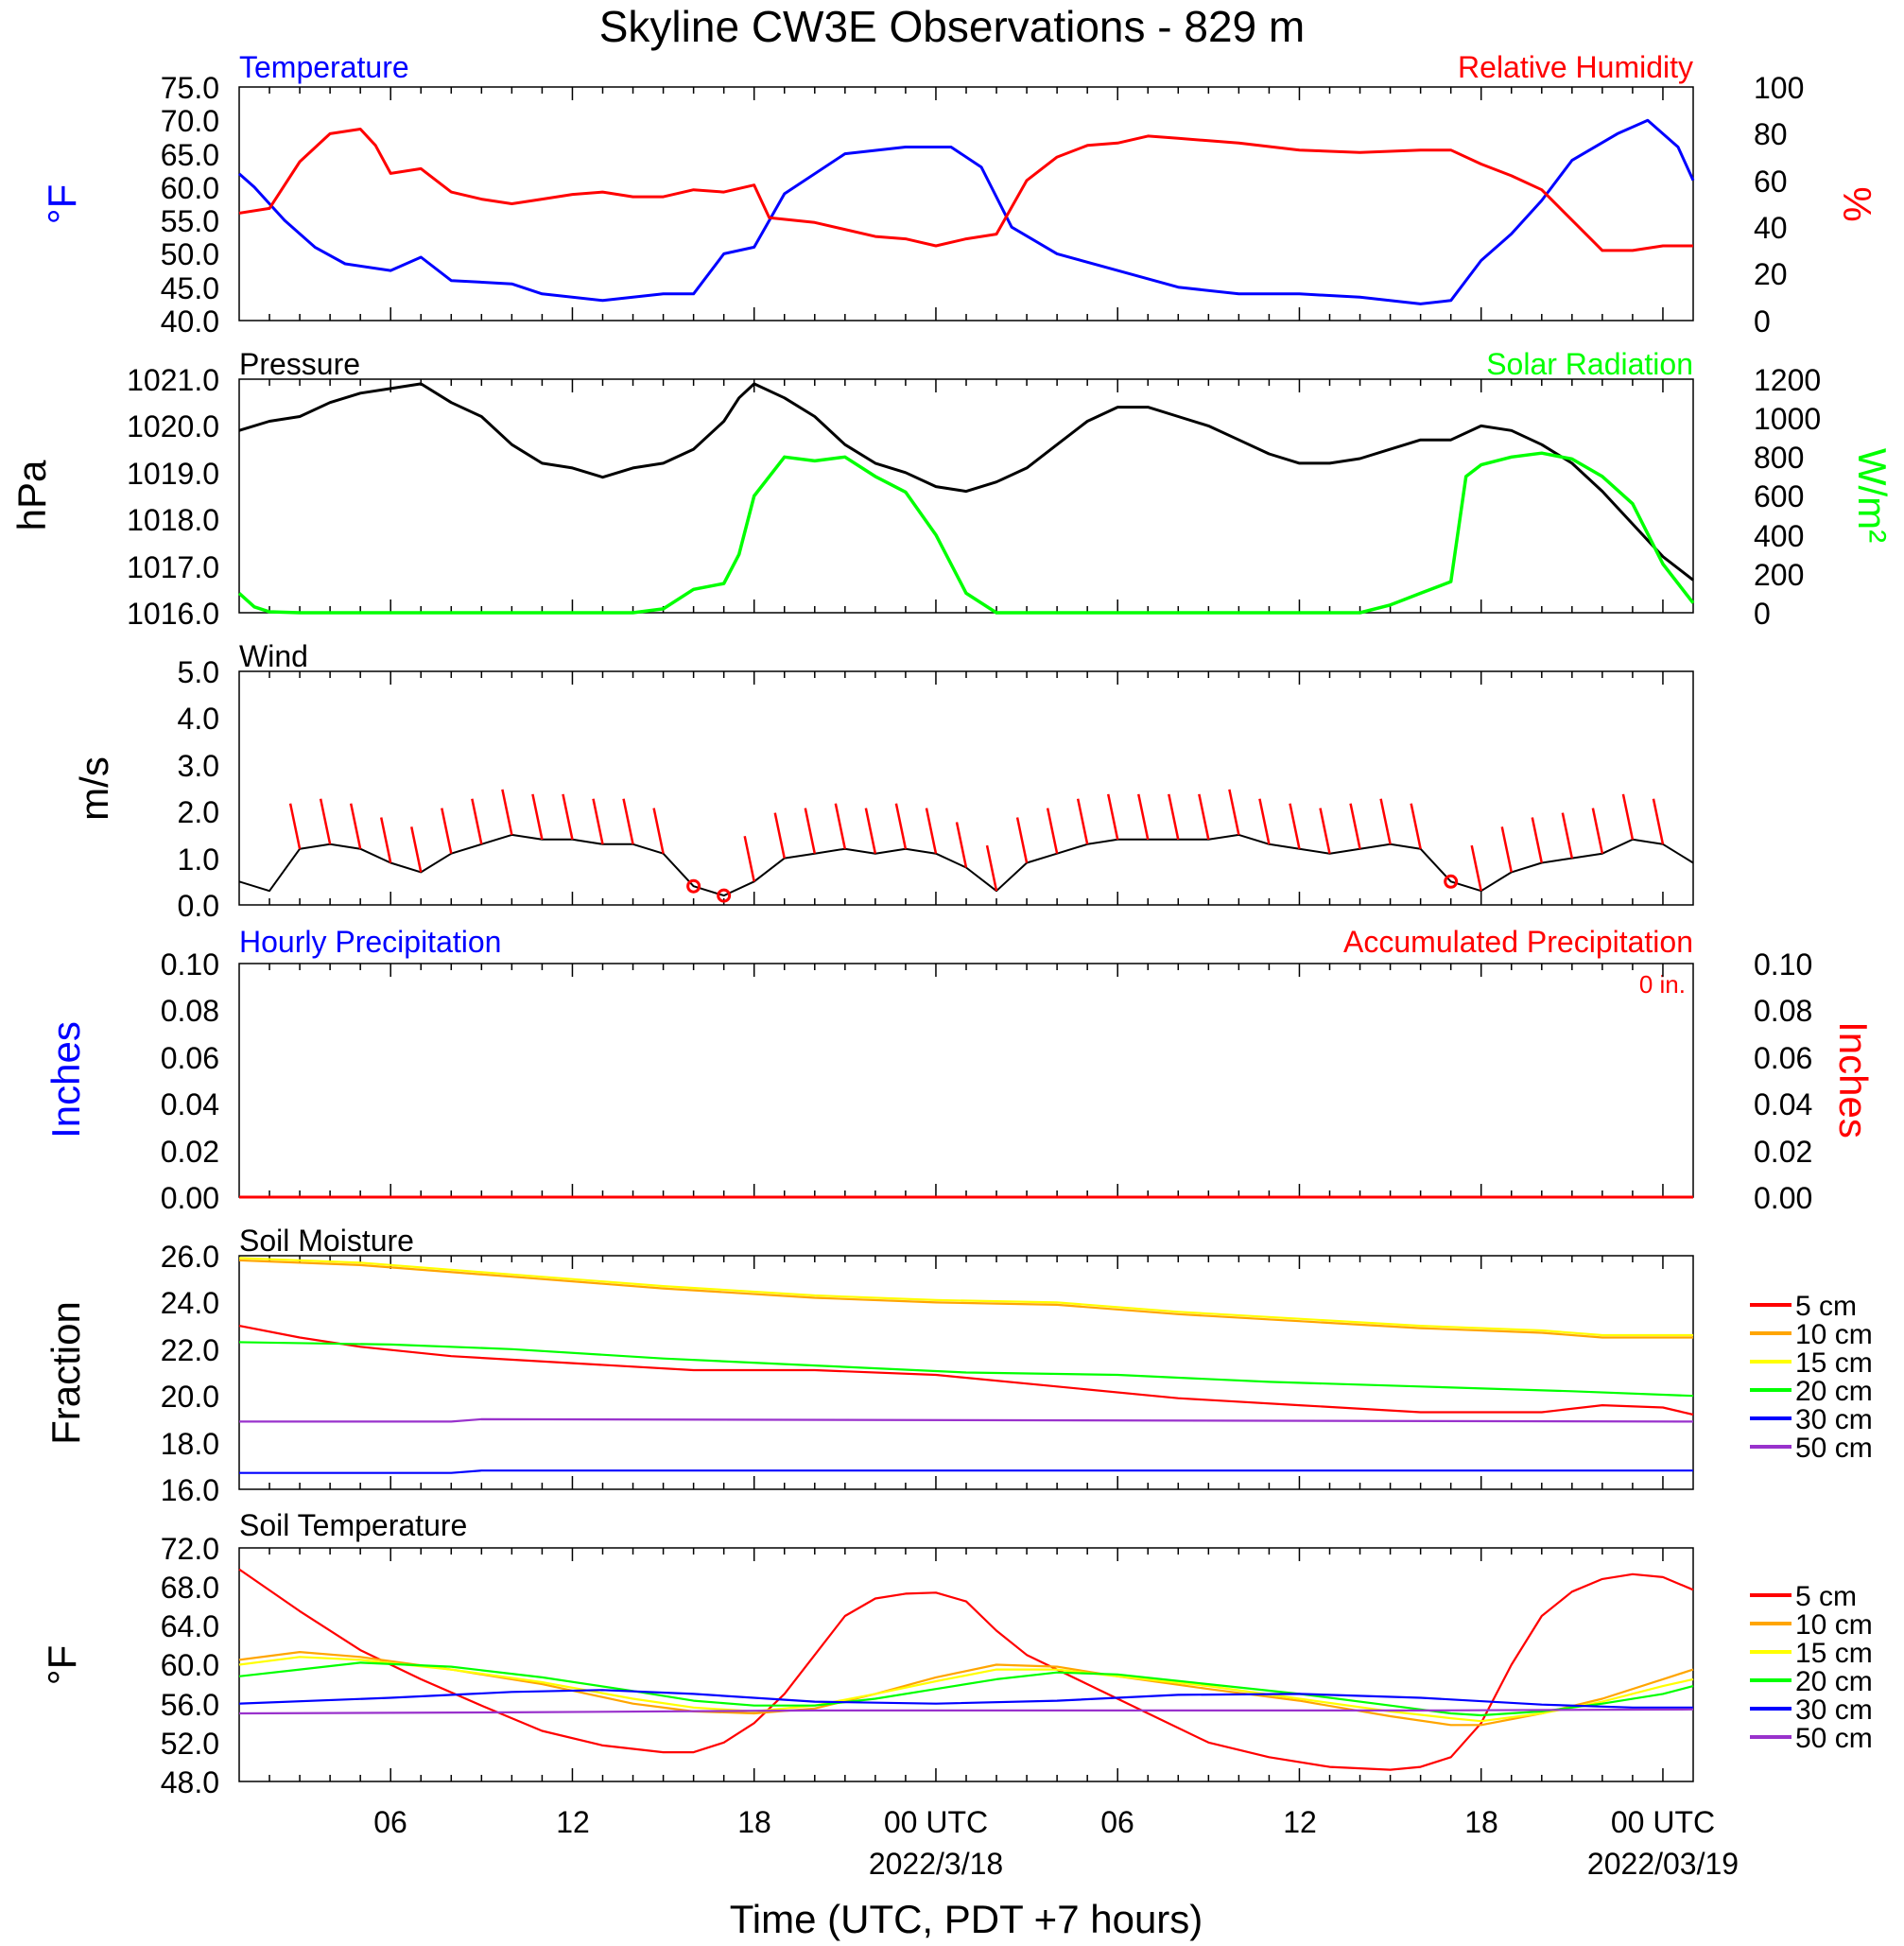 This screenshot has height=1946, width=1904. I want to click on tick-label: 0.00, so click(1783, 1198).